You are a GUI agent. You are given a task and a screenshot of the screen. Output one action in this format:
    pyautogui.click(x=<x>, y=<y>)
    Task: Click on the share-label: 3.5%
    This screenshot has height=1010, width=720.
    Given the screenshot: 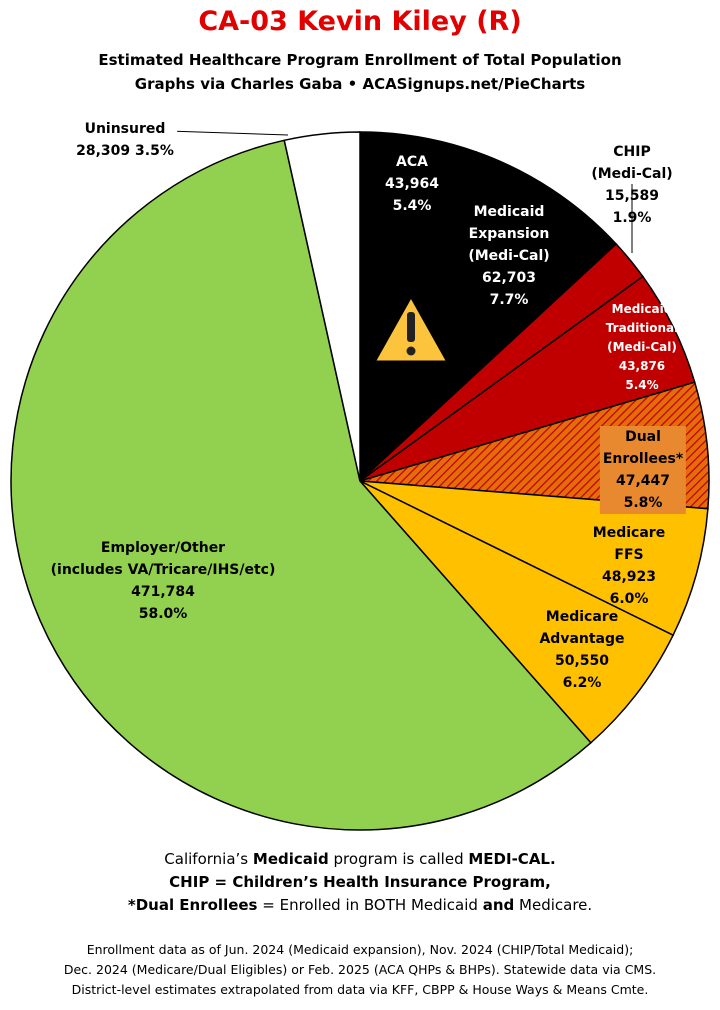 What is the action you would take?
    pyautogui.click(x=154, y=151)
    